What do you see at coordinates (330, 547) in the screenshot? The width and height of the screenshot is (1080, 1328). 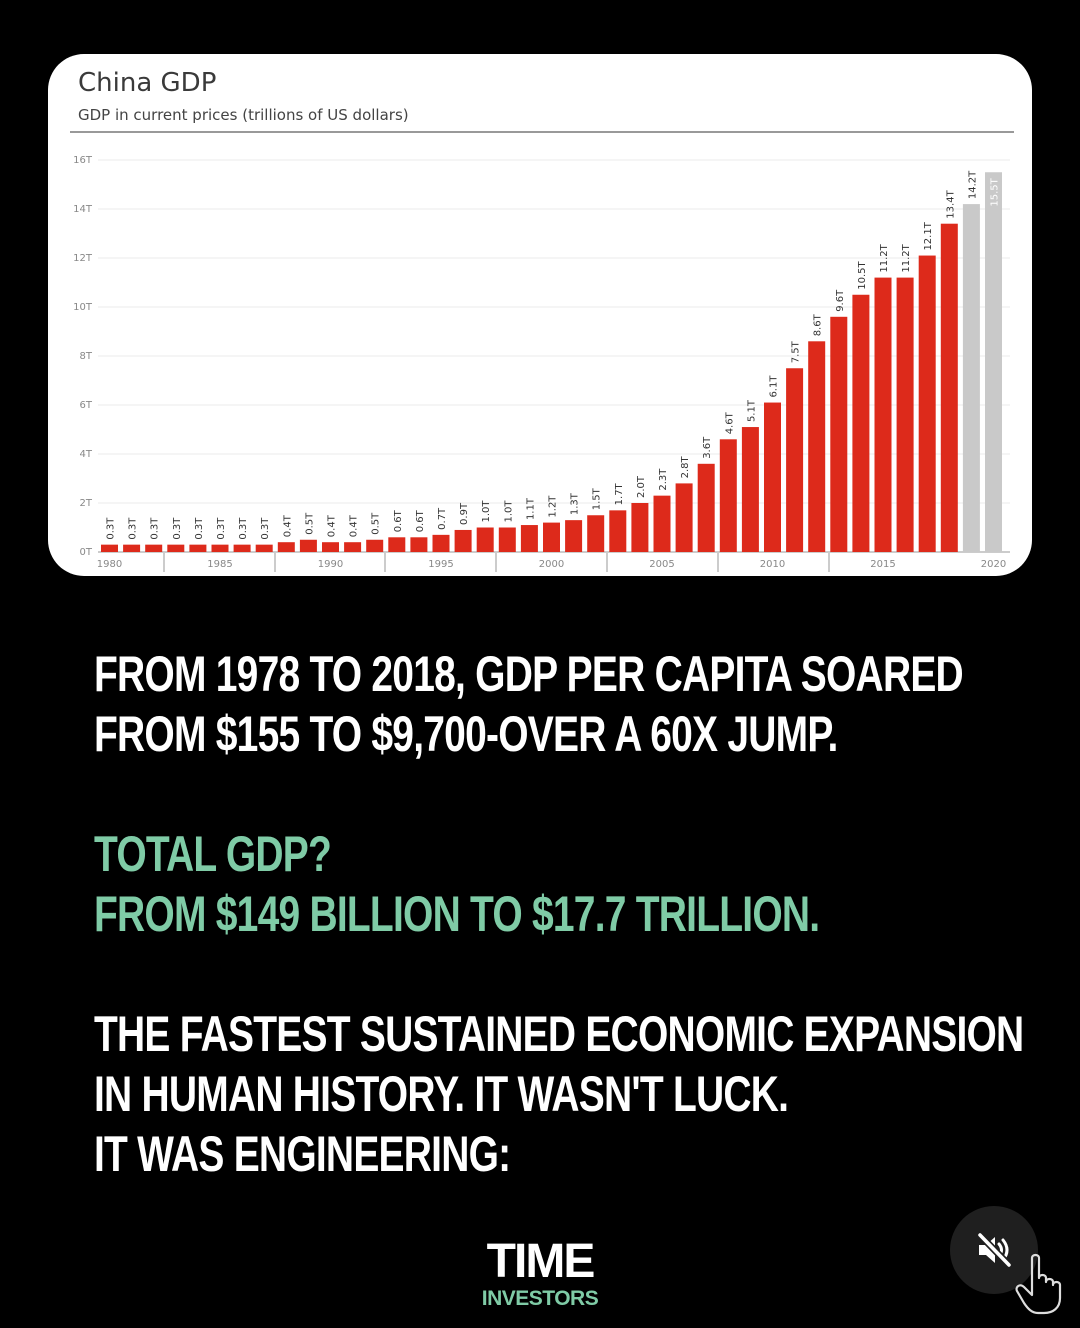 I see `bar-1990` at bounding box center [330, 547].